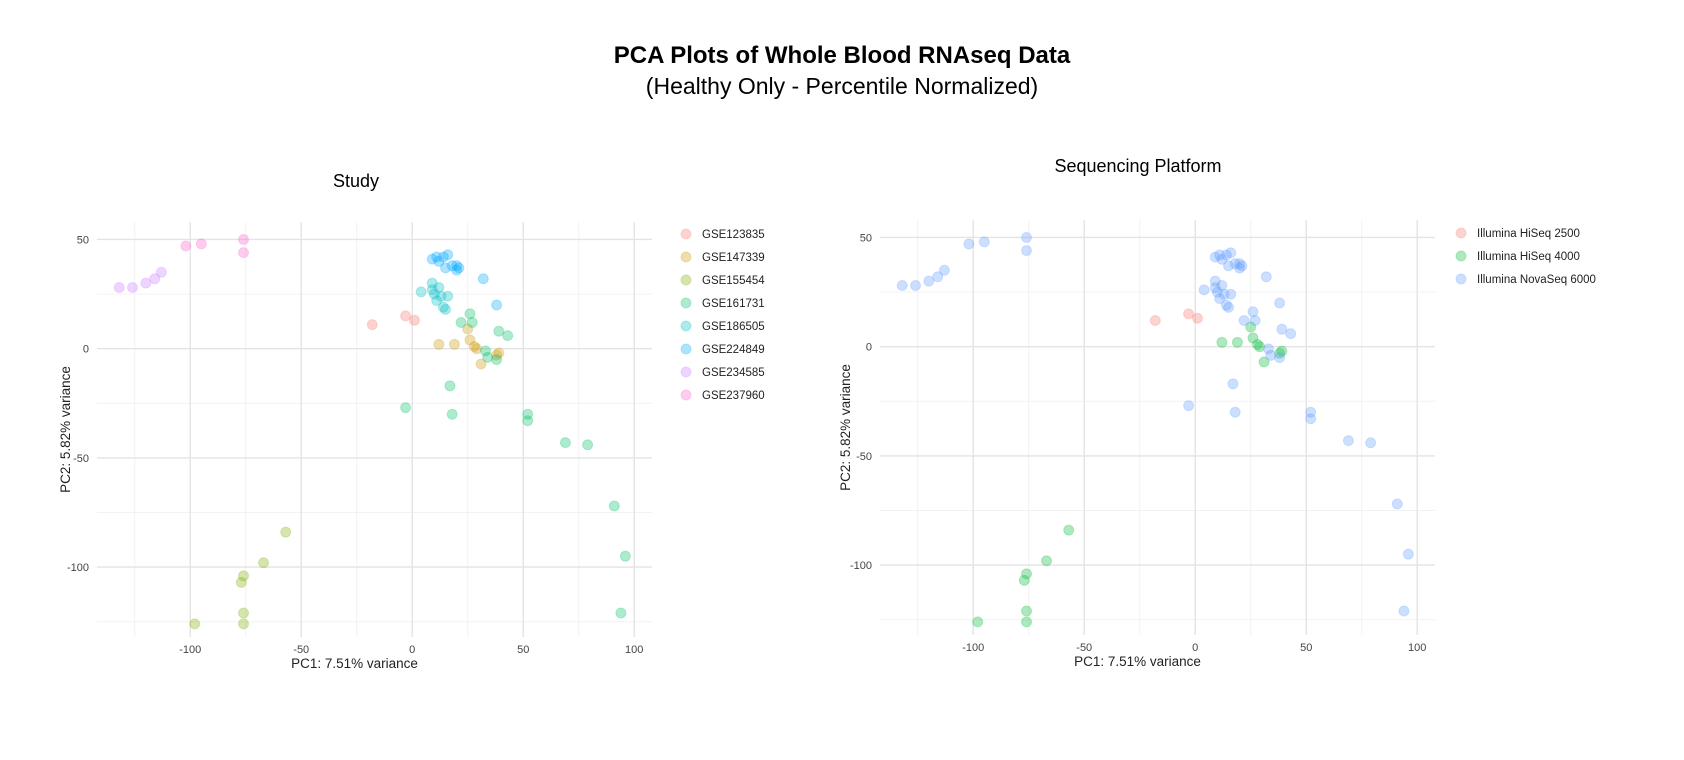 The image size is (1684, 760). Describe the element at coordinates (733, 396) in the screenshot. I see `legend-label: GSE237960` at that location.